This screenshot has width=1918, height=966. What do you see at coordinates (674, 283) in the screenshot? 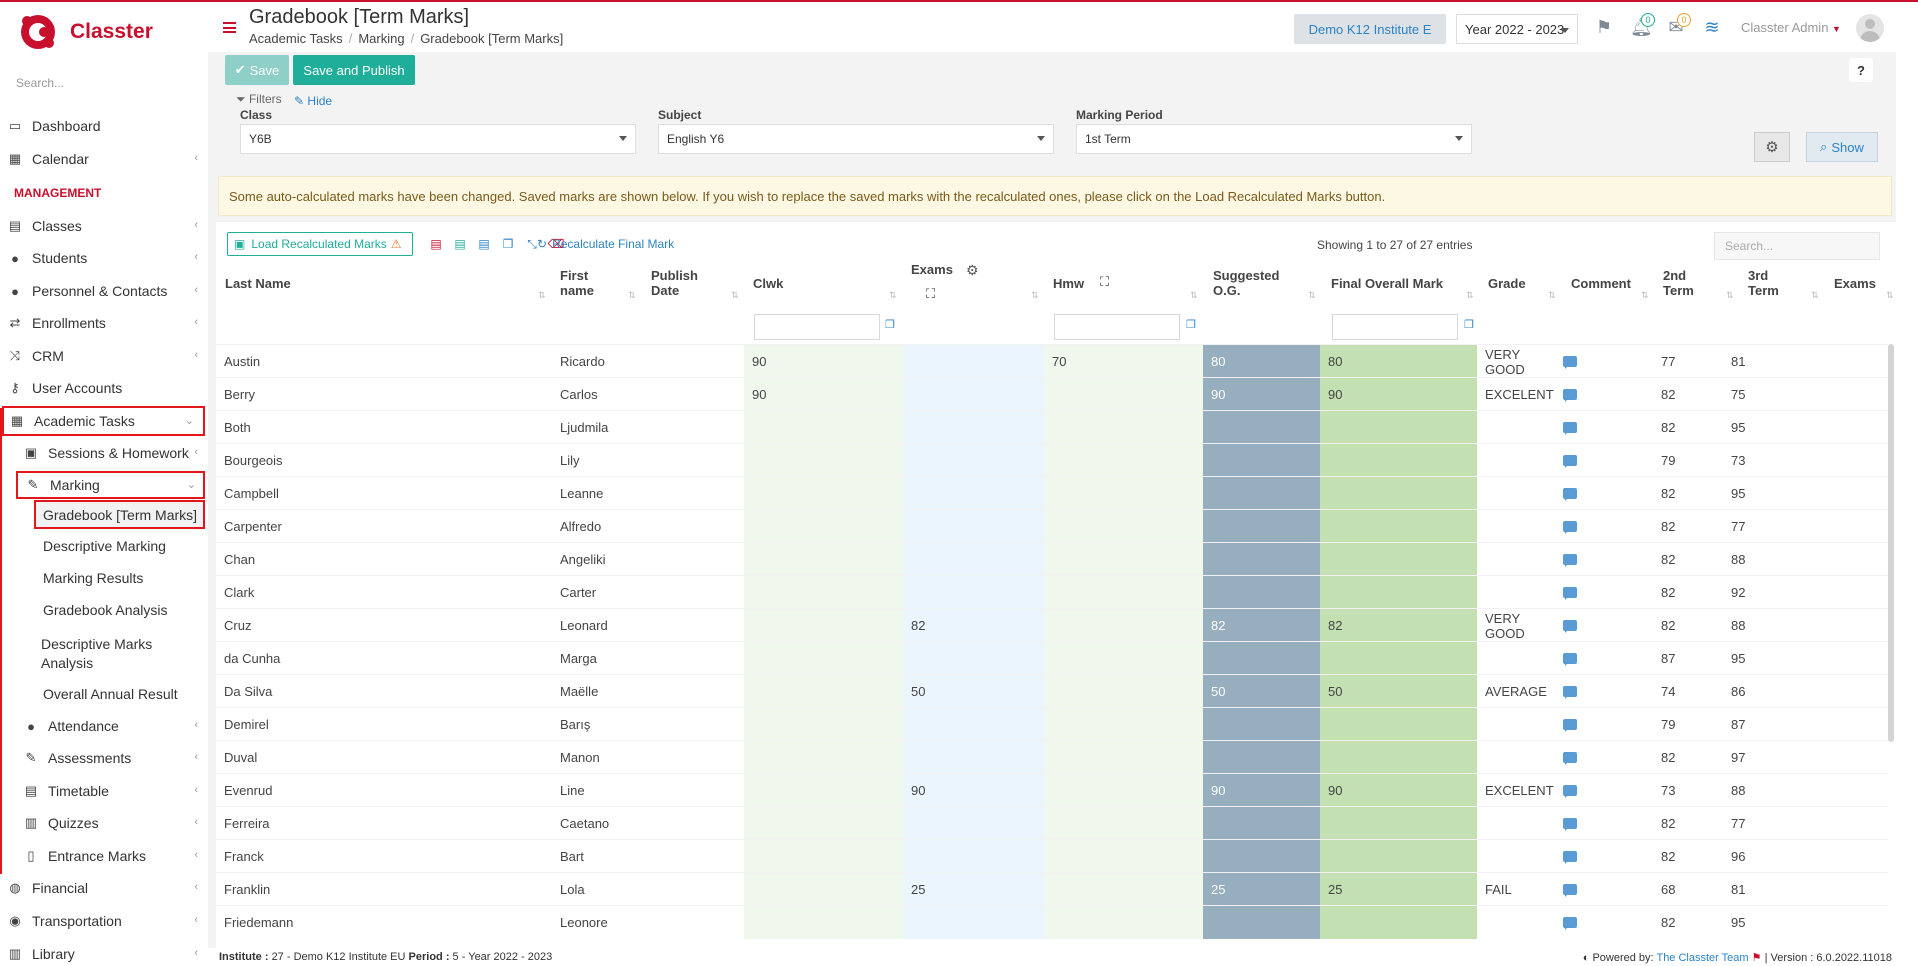
I see `col-publish-date: Publish Date` at bounding box center [674, 283].